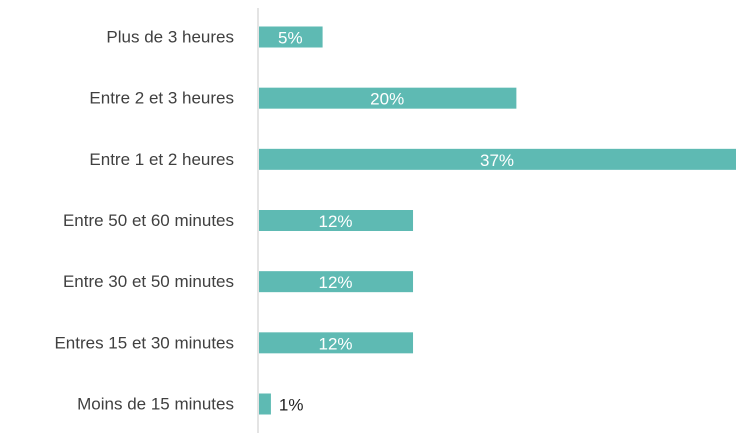  I want to click on bar-entre-30-et-50-minutes, so click(336, 282).